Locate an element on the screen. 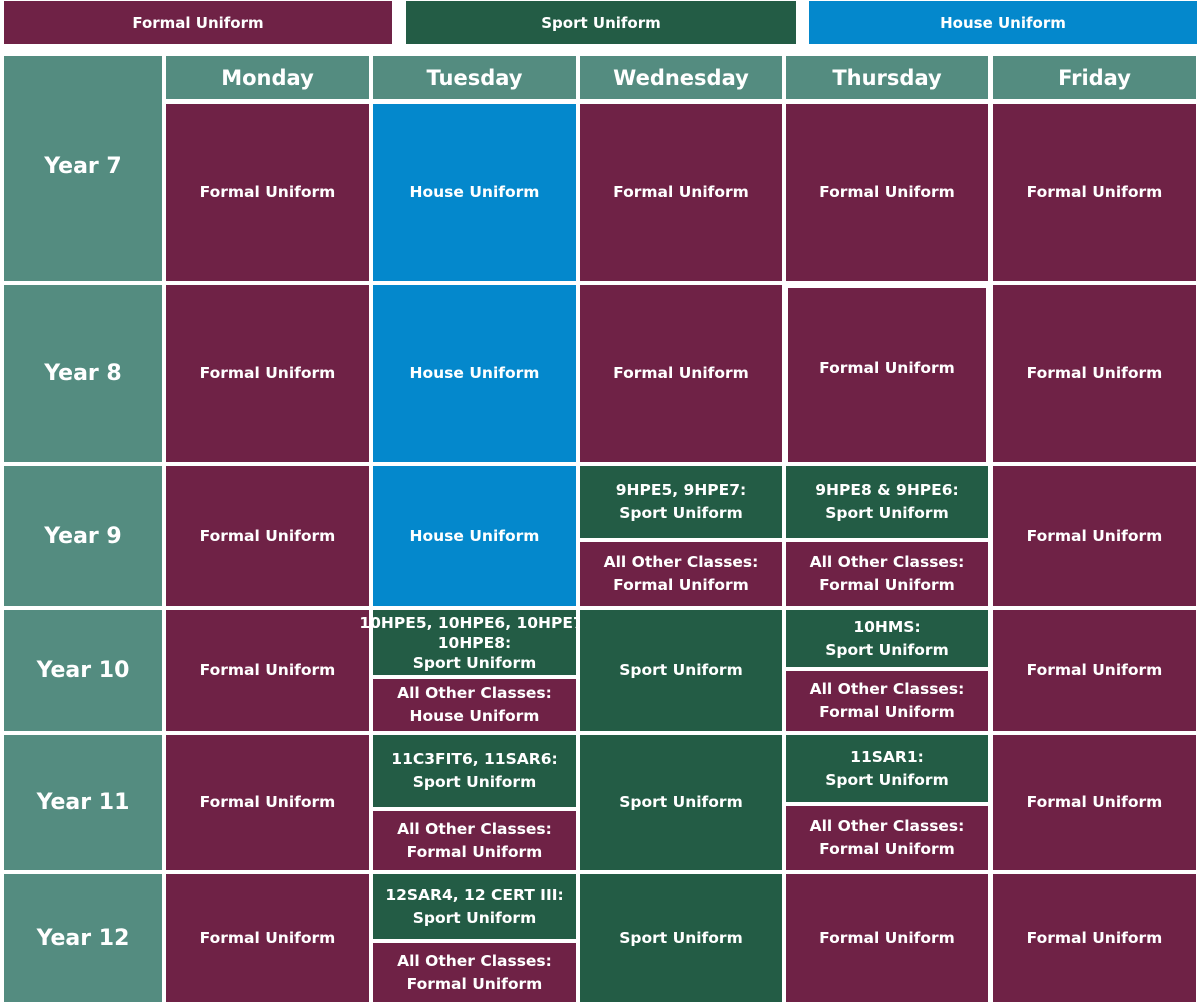  cell-y9-thursday-top: 9HPE8 & 9HPE6: Sport Uniform is located at coordinates (887, 502).